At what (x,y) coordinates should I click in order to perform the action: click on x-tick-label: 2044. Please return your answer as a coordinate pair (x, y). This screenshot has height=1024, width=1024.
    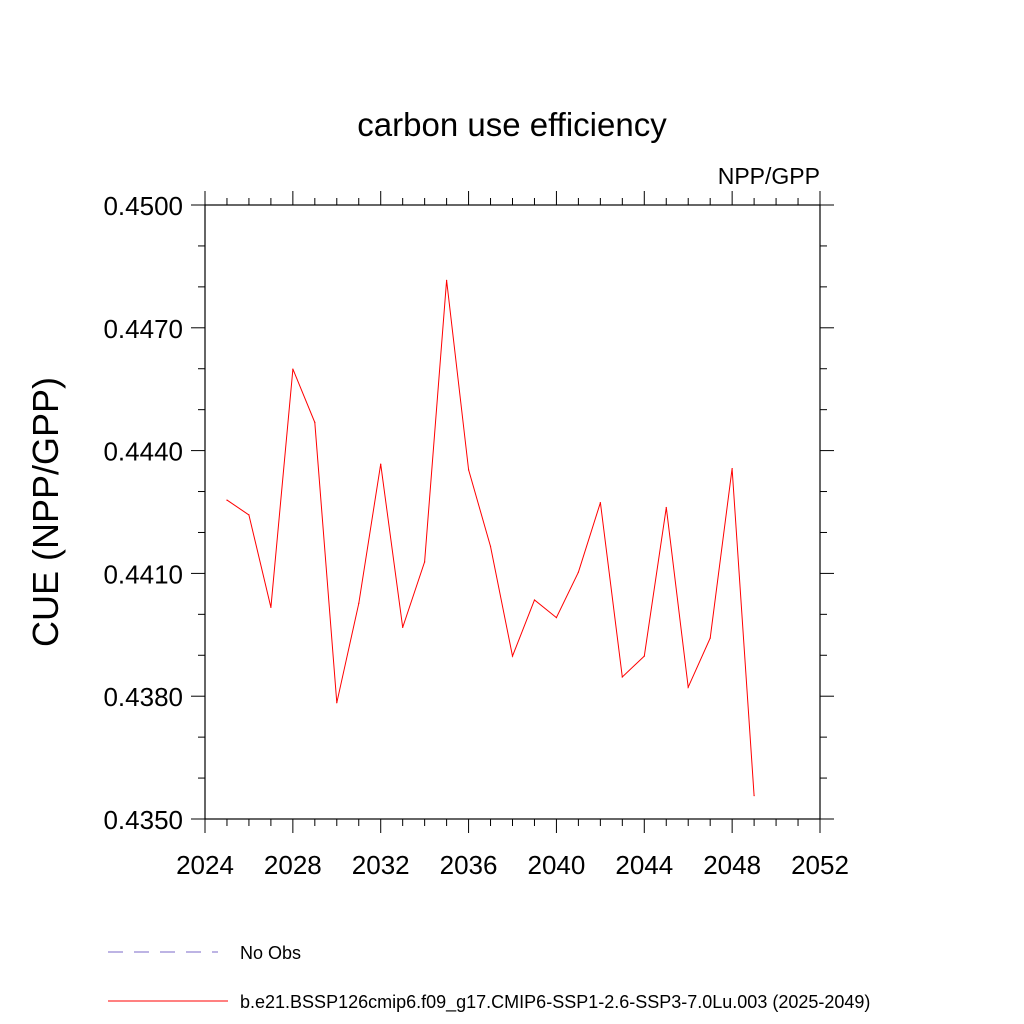
    Looking at the image, I should click on (644, 865).